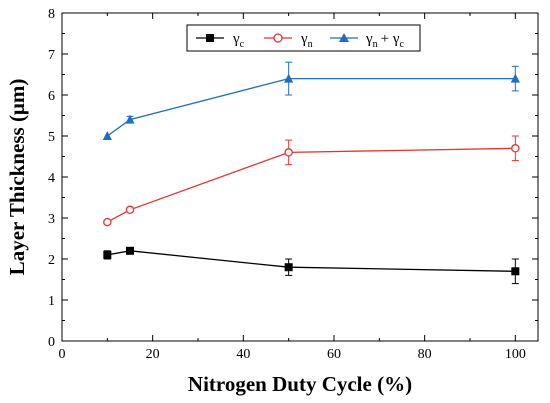 The image size is (550, 403). I want to click on y-tick-label: 5, so click(51, 137).